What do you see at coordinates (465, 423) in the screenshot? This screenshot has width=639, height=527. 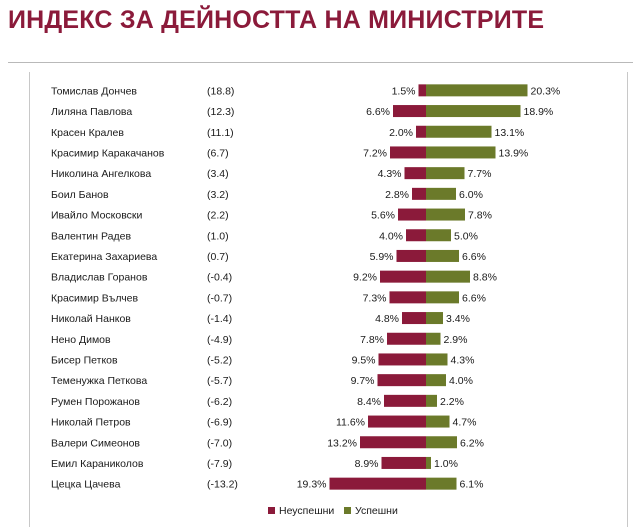 I see `bar-label-successful: 4.7%` at bounding box center [465, 423].